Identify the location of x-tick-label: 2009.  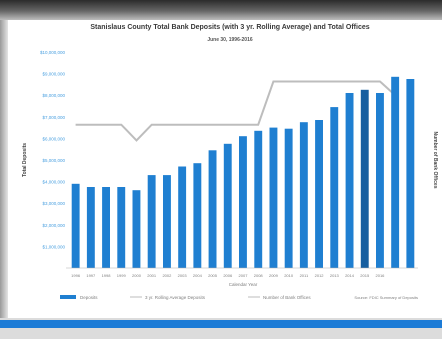
(274, 275).